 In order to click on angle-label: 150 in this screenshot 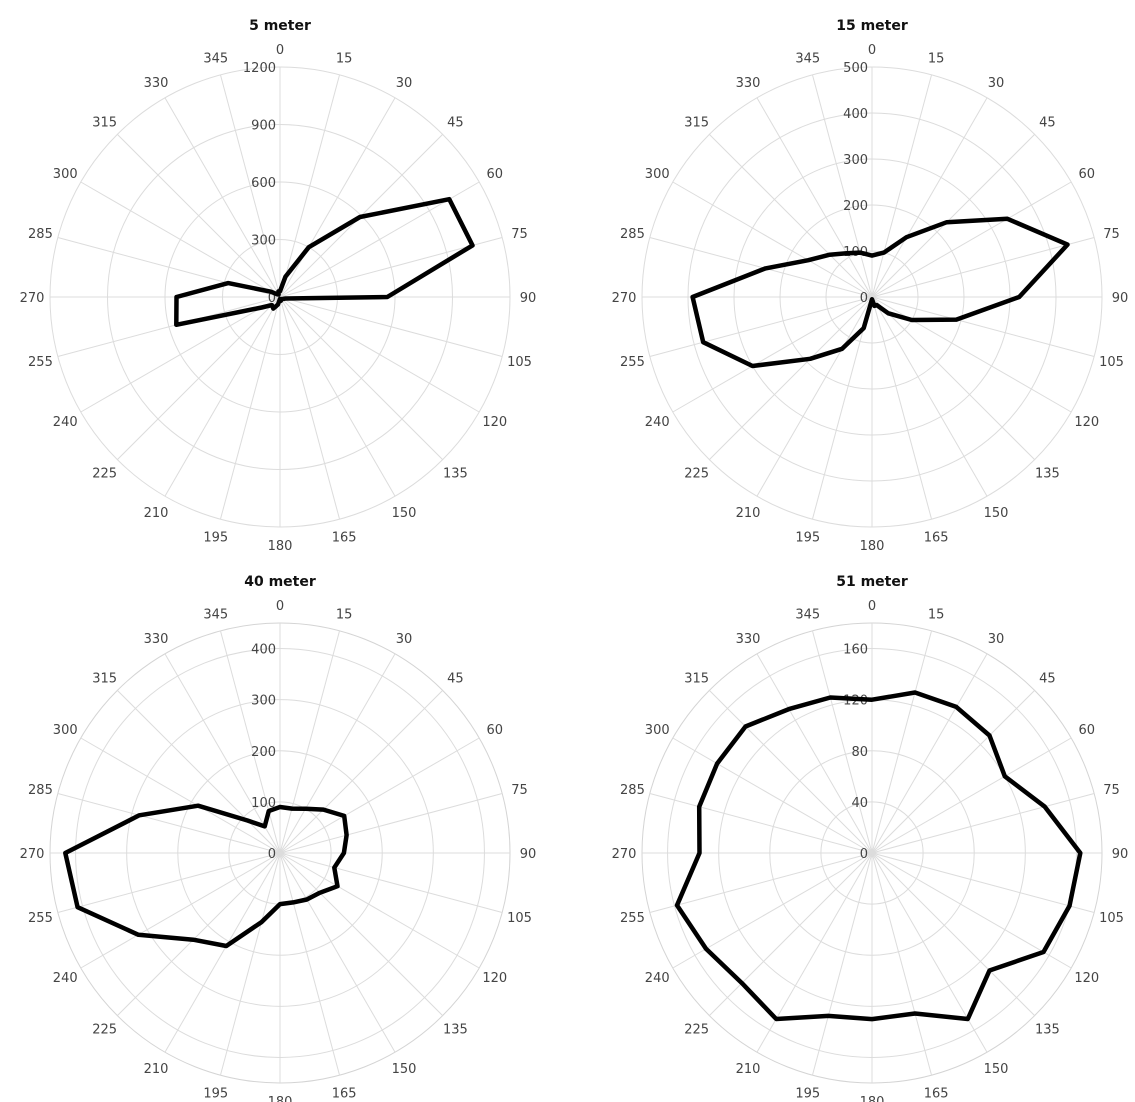, I will do `click(996, 1069)`.